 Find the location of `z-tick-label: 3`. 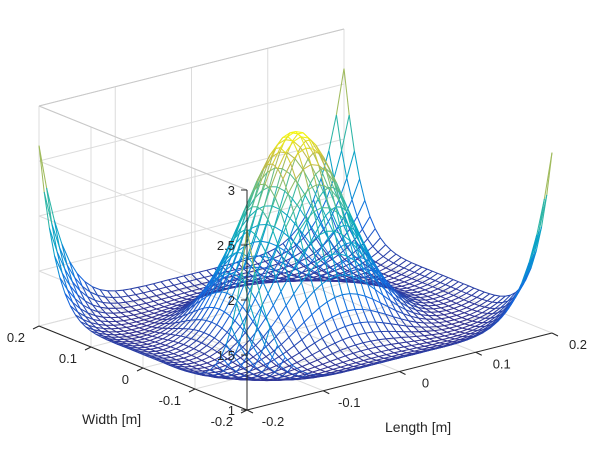

z-tick-label: 3 is located at coordinates (231, 190).